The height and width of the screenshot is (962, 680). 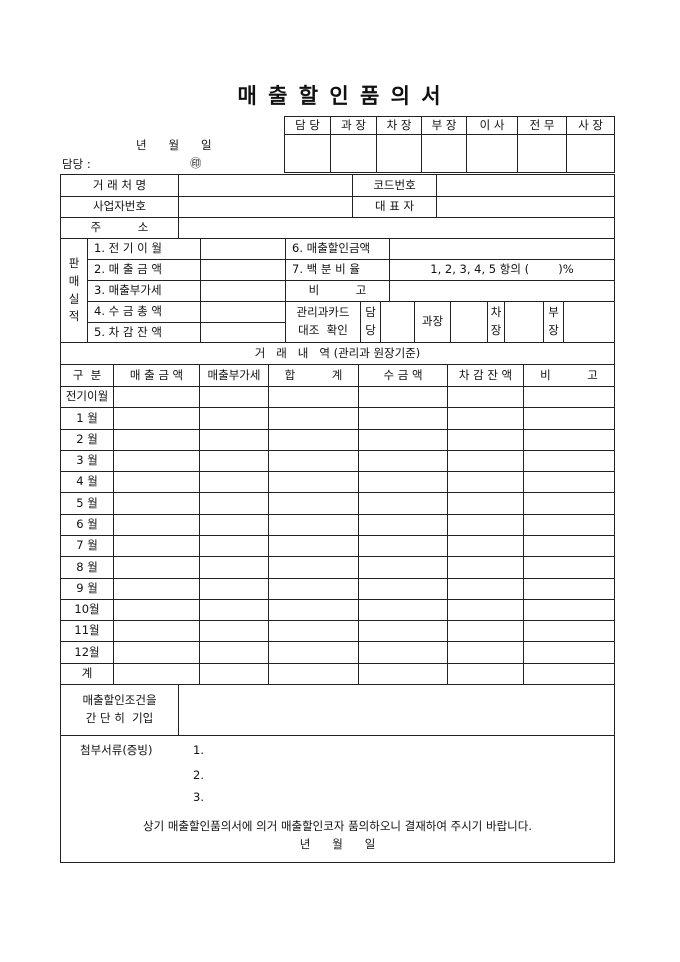 What do you see at coordinates (589, 322) in the screenshot?
I see `sign-dept-box` at bounding box center [589, 322].